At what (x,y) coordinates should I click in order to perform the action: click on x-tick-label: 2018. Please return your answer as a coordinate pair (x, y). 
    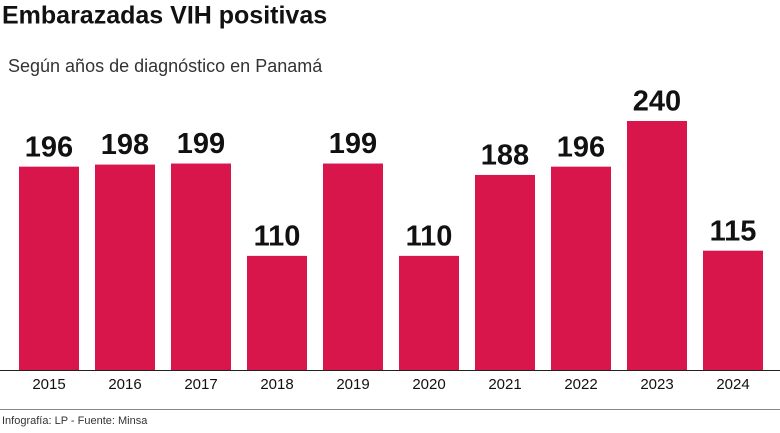
    Looking at the image, I should click on (276, 384).